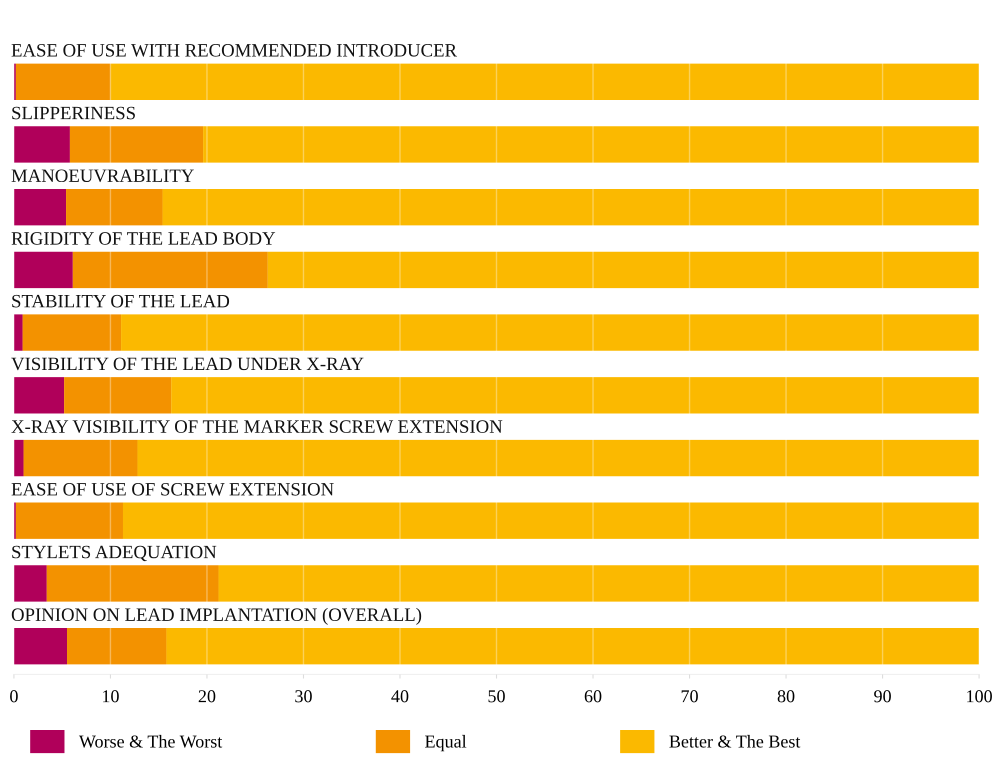  What do you see at coordinates (256, 426) in the screenshot?
I see `y-tick-label: X-RAY VISIBILITY OF THE MARKER SCREW EXTENSION` at bounding box center [256, 426].